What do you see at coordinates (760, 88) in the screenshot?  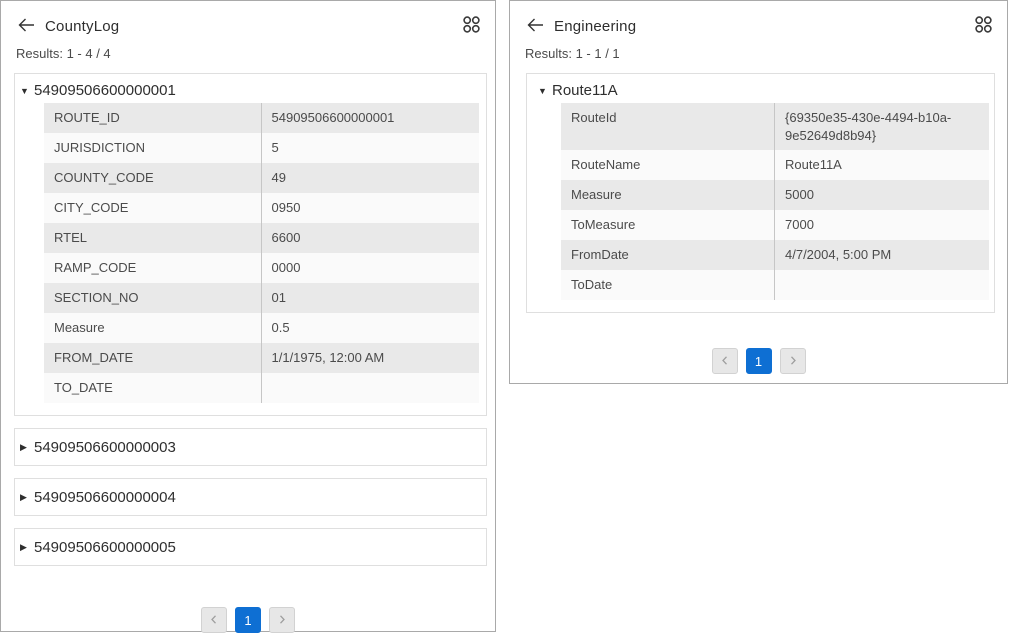 I see `result-item-header: ▼ Route11A` at bounding box center [760, 88].